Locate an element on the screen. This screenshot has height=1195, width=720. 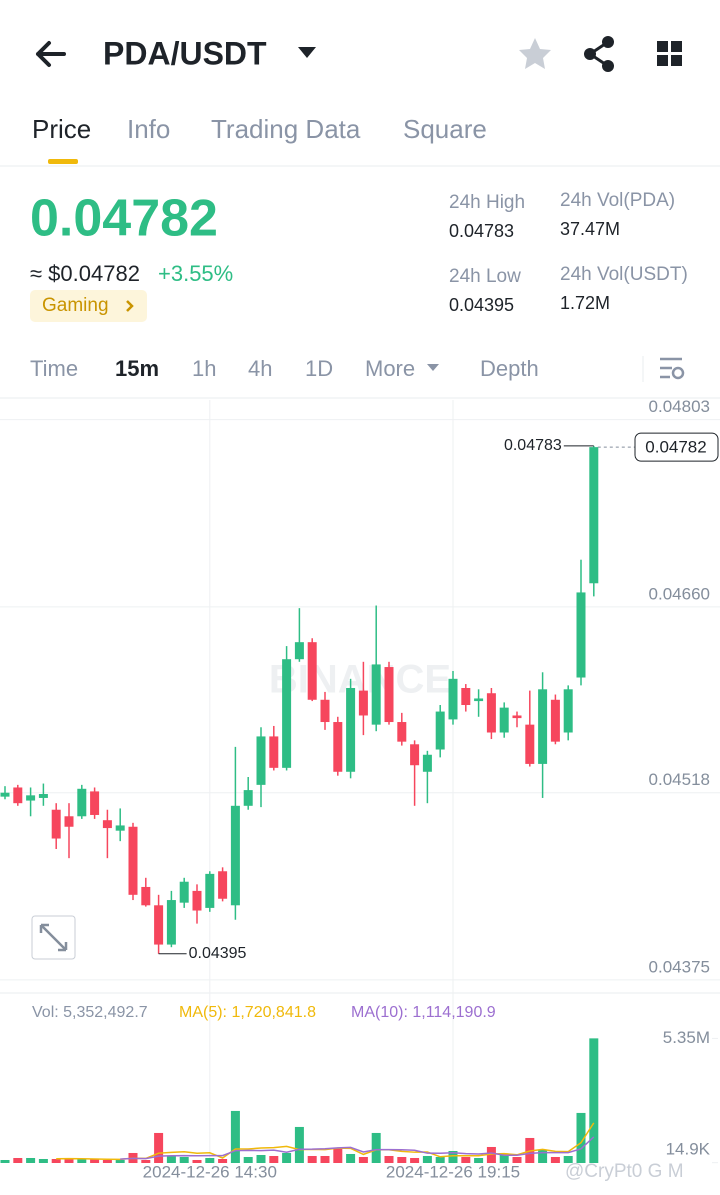
tab: Price is located at coordinates (61, 129).